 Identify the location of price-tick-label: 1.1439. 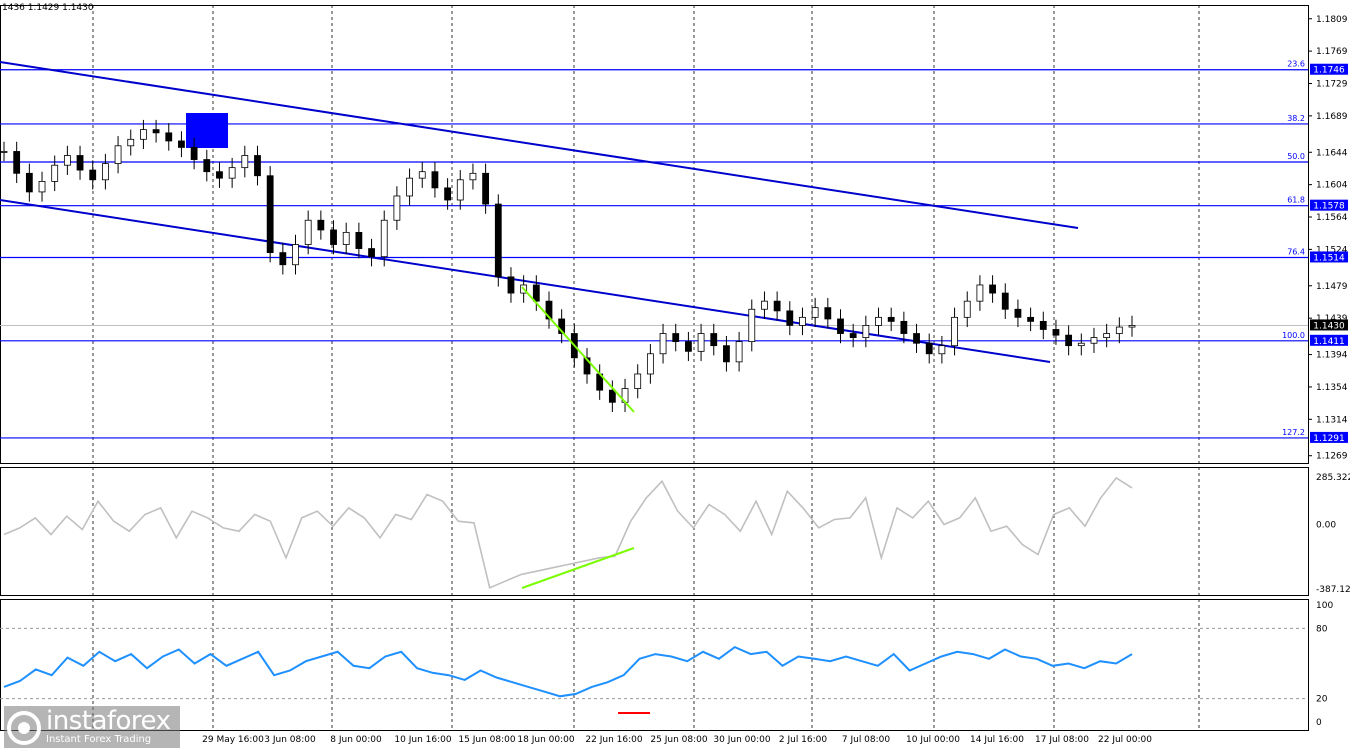
(1332, 319).